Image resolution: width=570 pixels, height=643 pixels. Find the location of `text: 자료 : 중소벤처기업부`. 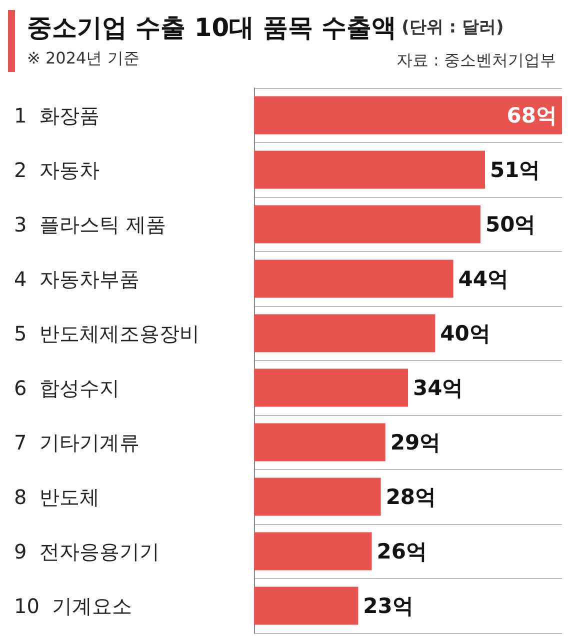

text: 자료 : 중소벤처기업부 is located at coordinates (476, 60).